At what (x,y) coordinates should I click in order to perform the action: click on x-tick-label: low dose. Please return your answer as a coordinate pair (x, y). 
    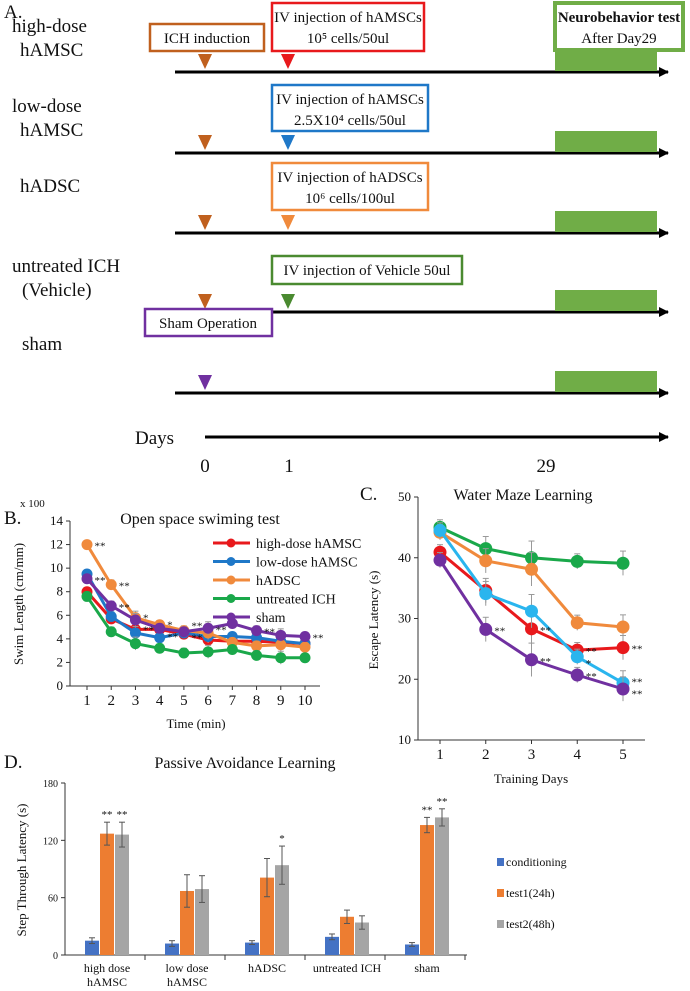
    Looking at the image, I should click on (187, 968).